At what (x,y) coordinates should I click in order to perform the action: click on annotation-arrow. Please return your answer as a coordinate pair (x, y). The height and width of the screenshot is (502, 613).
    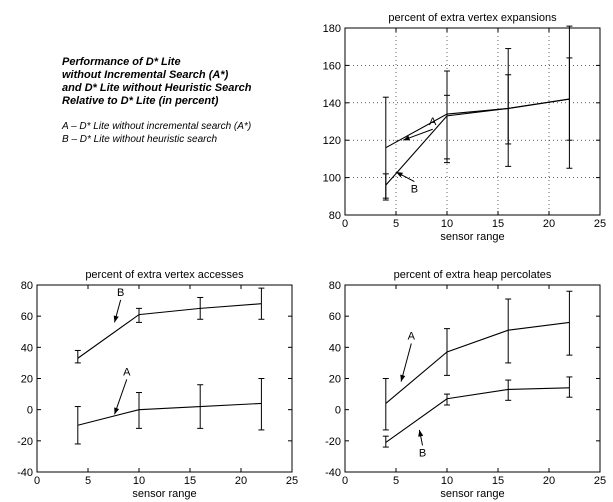
    Looking at the image, I should click on (406, 362).